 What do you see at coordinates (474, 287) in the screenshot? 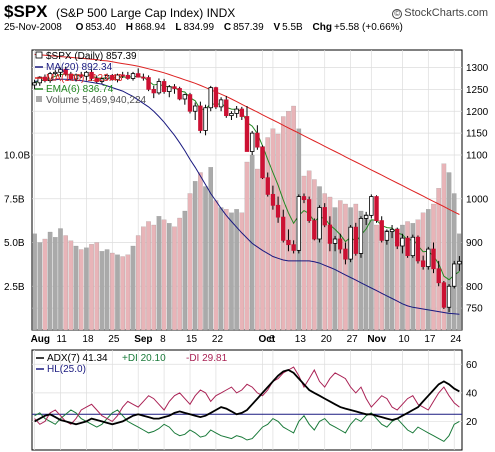
I see `price-tick-label: 800` at bounding box center [474, 287].